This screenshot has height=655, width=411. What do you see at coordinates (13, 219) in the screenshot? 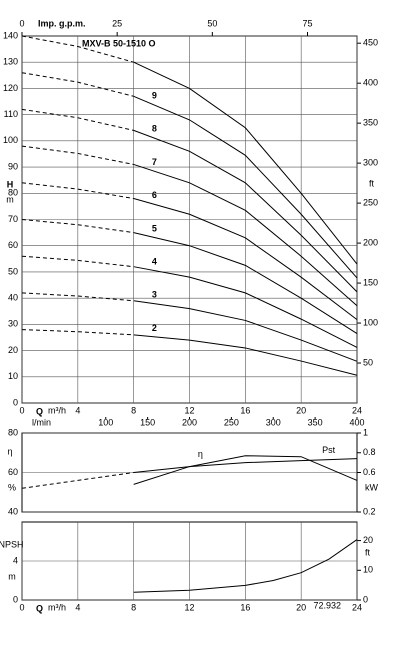
I see `y-tick-label: 70` at bounding box center [13, 219].